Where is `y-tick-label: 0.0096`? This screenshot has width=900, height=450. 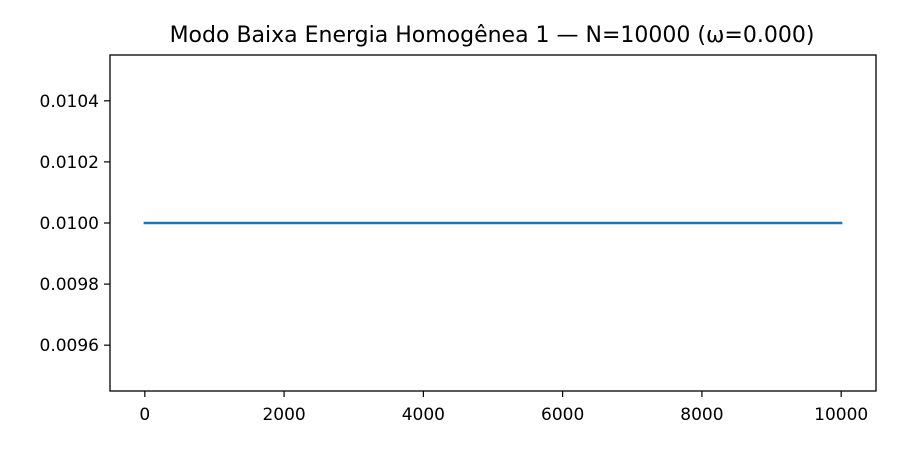 y-tick-label: 0.0096 is located at coordinates (69, 346).